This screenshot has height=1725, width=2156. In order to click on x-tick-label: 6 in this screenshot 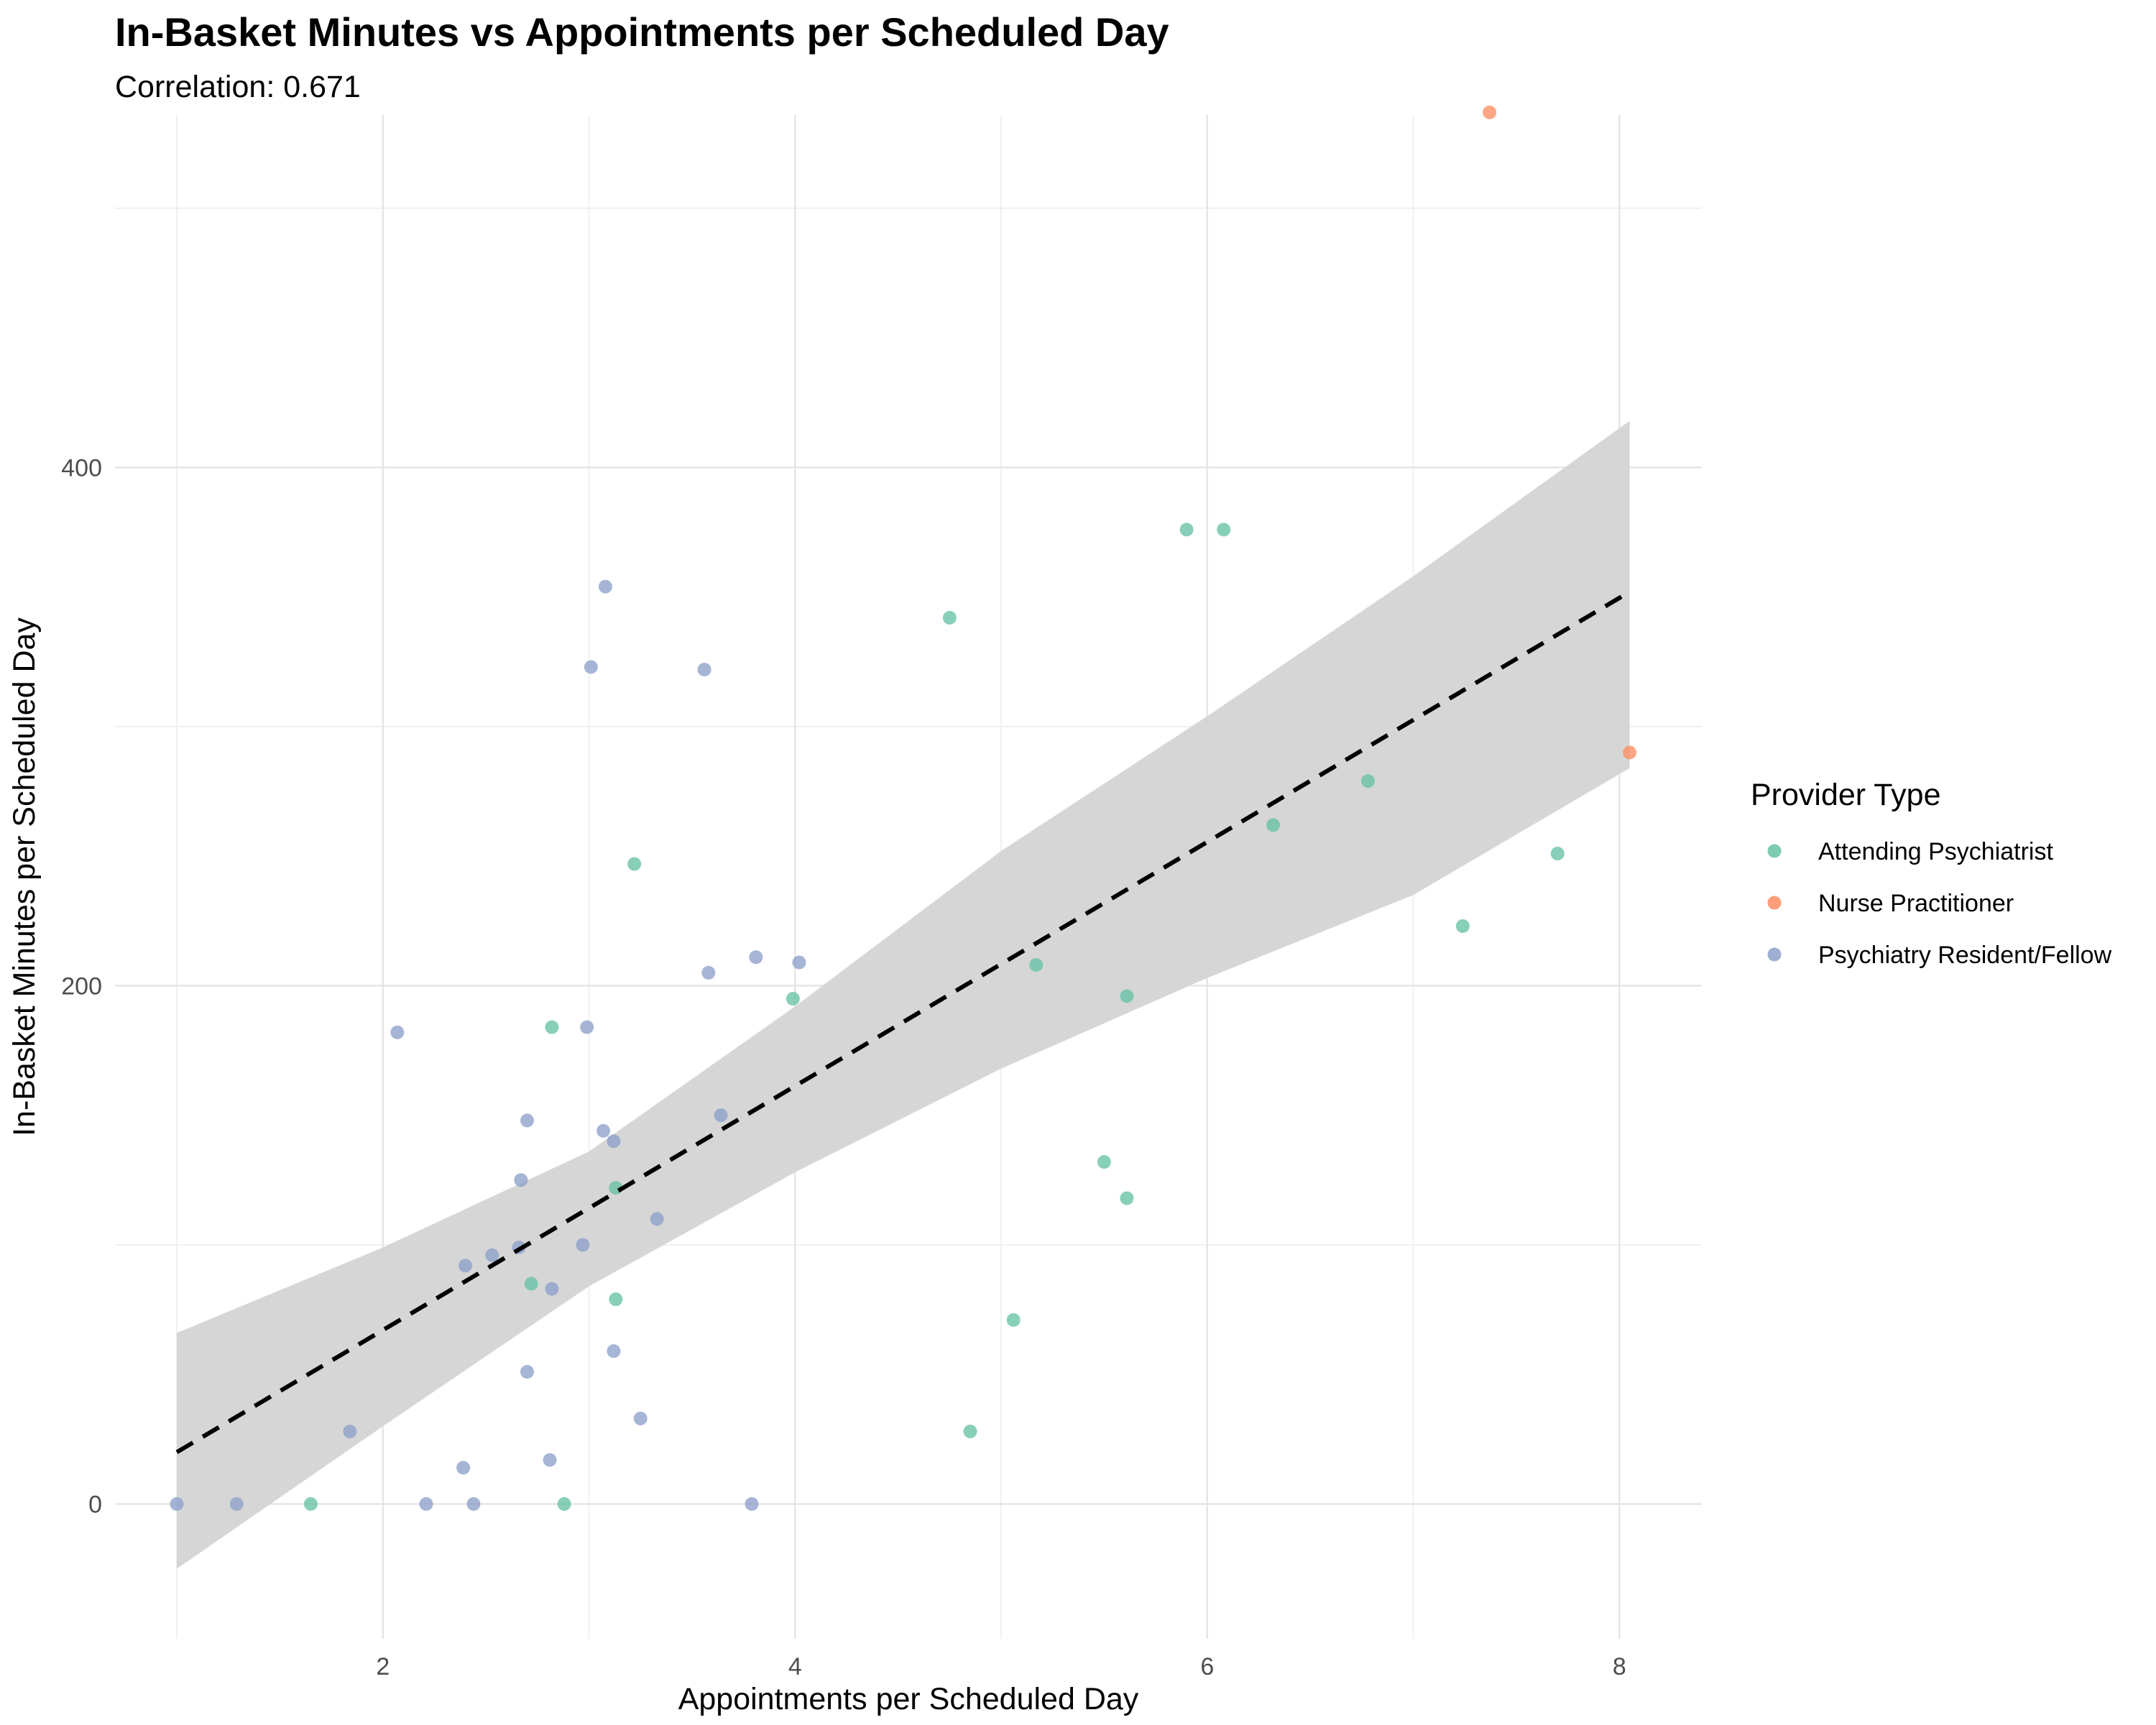, I will do `click(1207, 1666)`.